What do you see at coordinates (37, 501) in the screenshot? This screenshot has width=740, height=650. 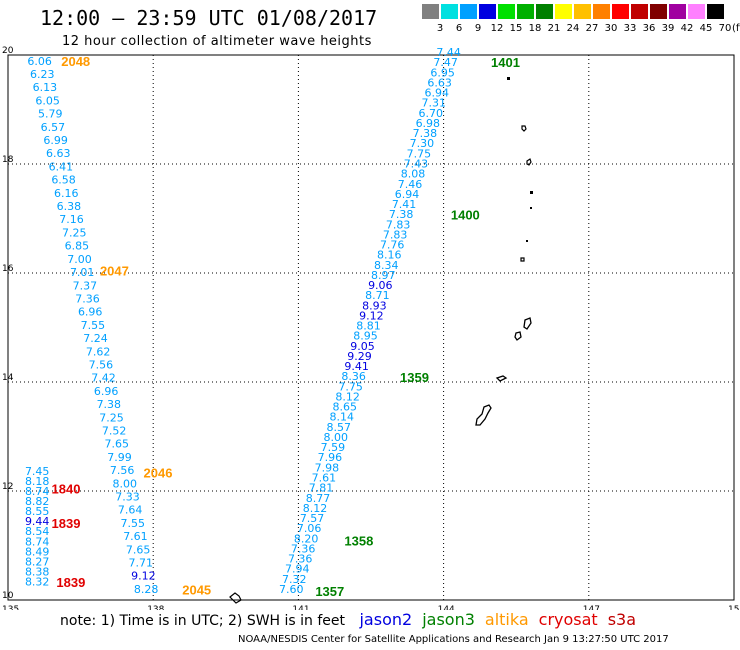 I see `swh-value-label: 8.82` at bounding box center [37, 501].